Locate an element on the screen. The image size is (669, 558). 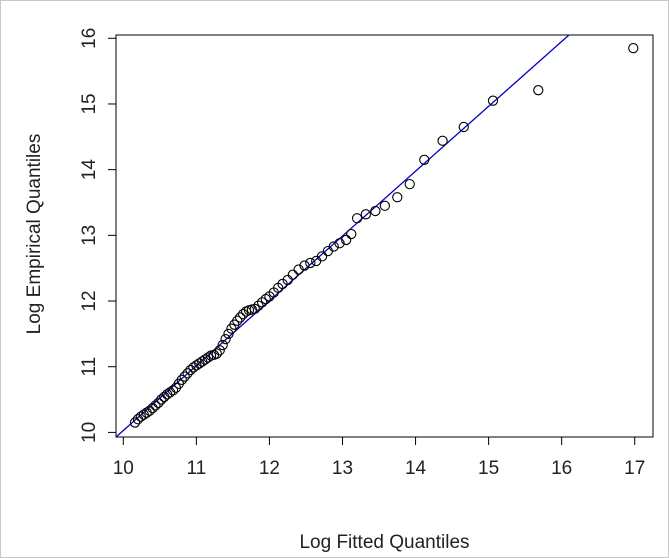
y-tick-label: 10 is located at coordinates (89, 432).